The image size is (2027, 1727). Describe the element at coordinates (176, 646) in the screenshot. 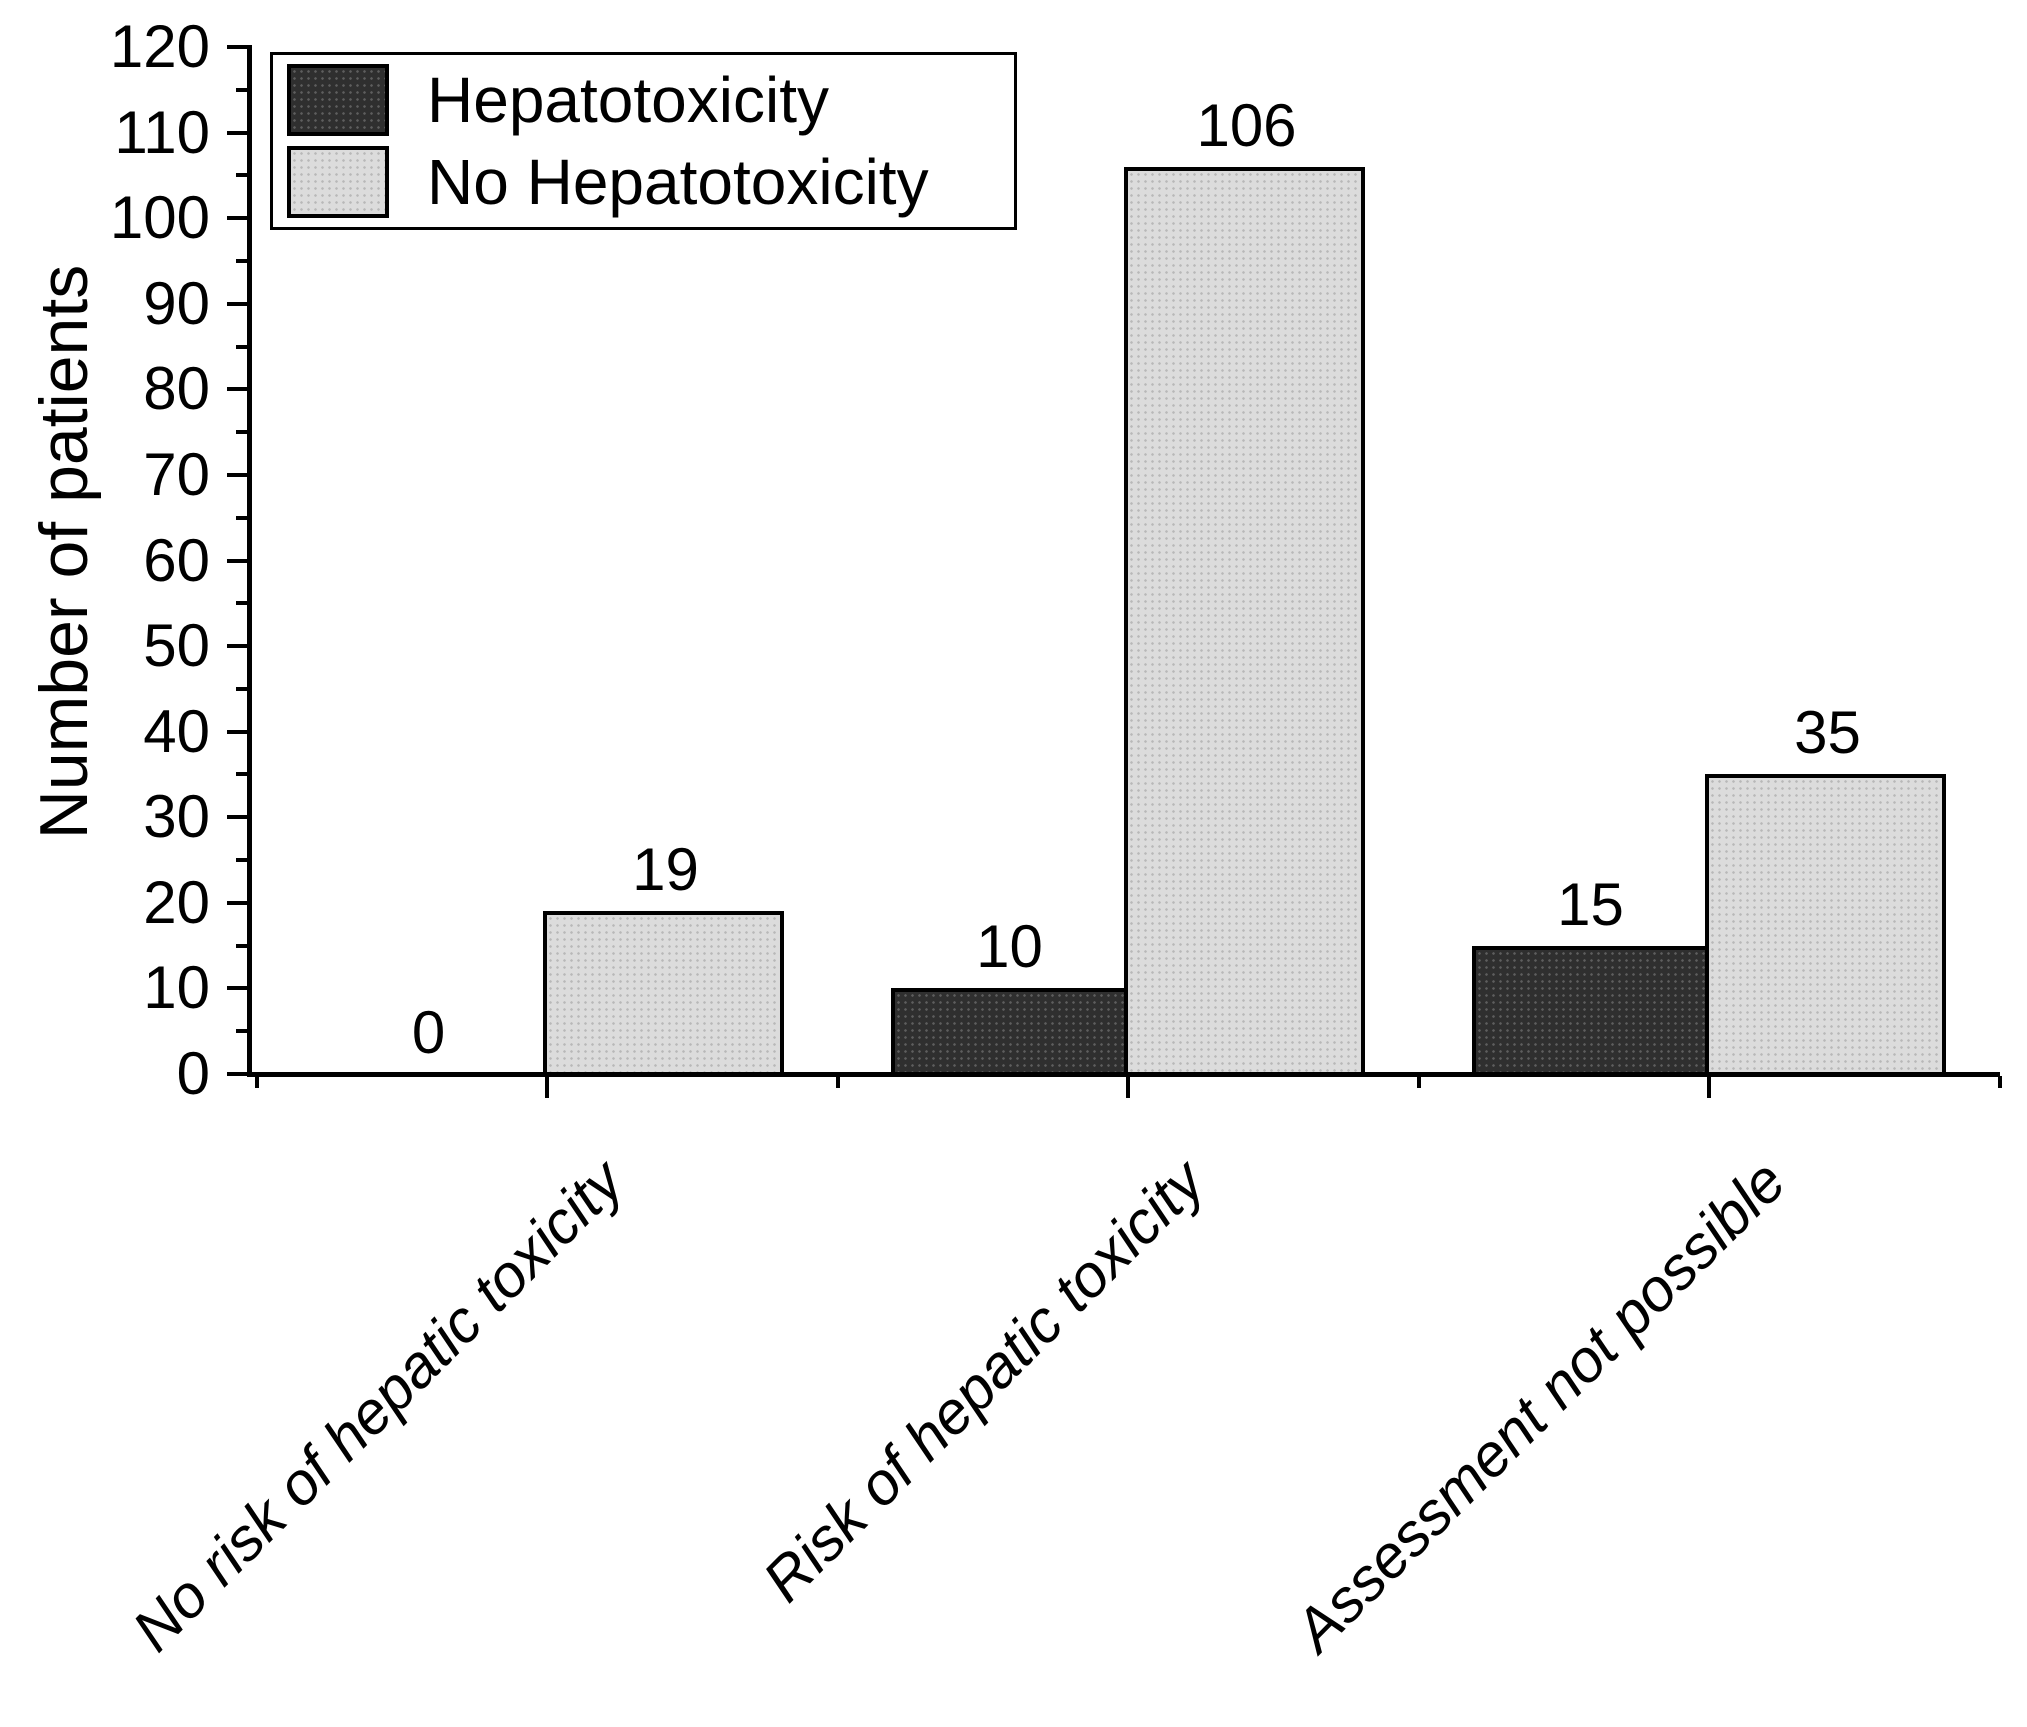

I see `y-tick-label: 50` at that location.